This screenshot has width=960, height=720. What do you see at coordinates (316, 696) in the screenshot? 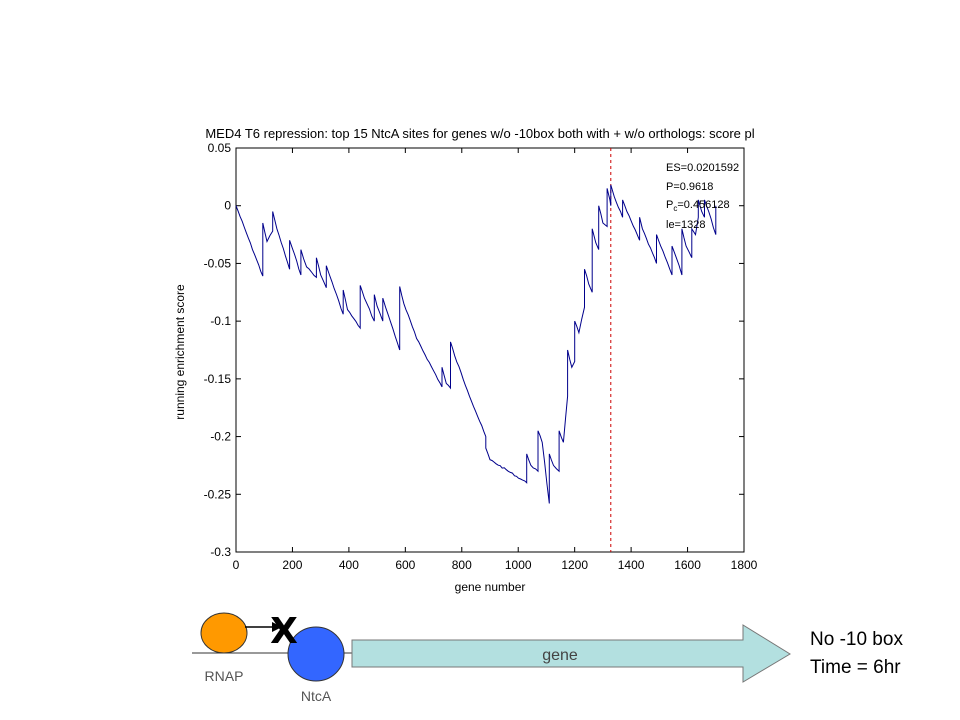
I see `ntca-label: NtcA` at bounding box center [316, 696].